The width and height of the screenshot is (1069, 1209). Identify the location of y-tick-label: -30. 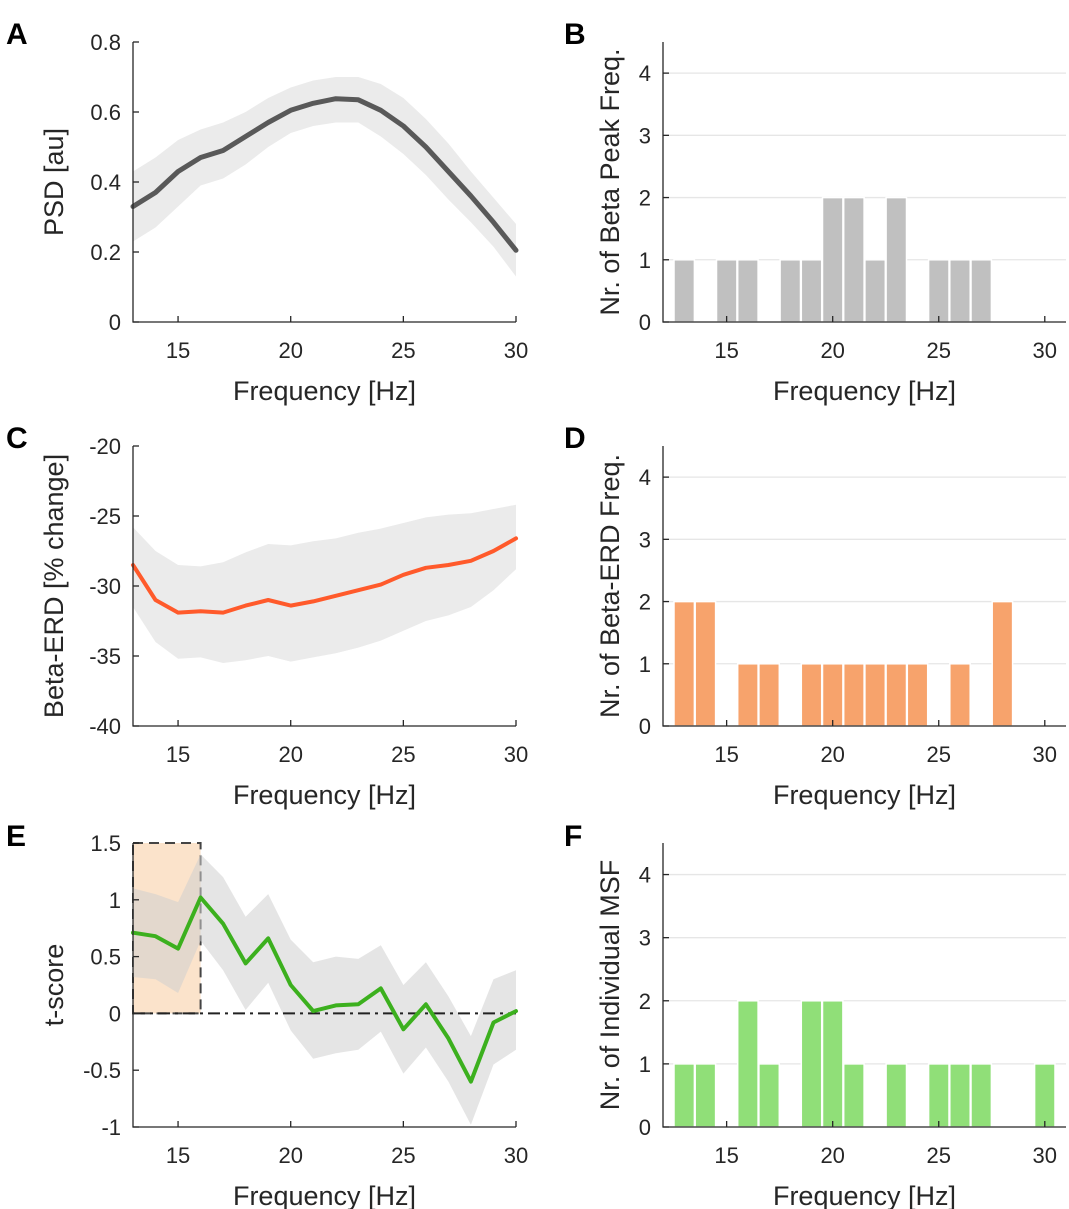
(105, 586).